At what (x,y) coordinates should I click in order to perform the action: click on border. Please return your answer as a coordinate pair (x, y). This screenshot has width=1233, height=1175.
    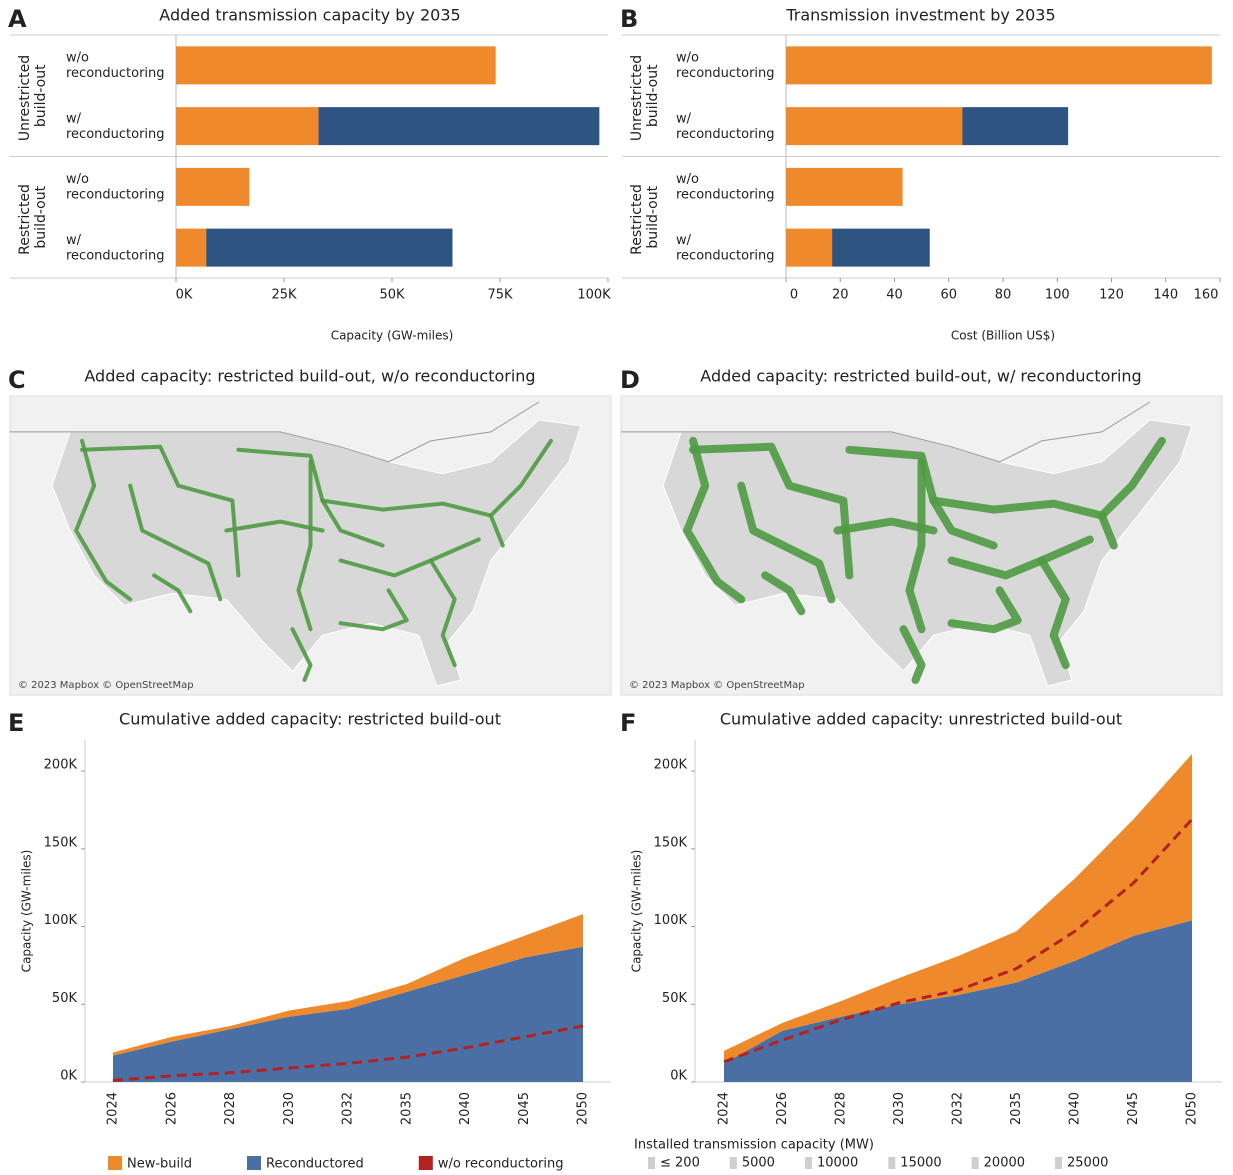
    Looking at the image, I should click on (886, 432).